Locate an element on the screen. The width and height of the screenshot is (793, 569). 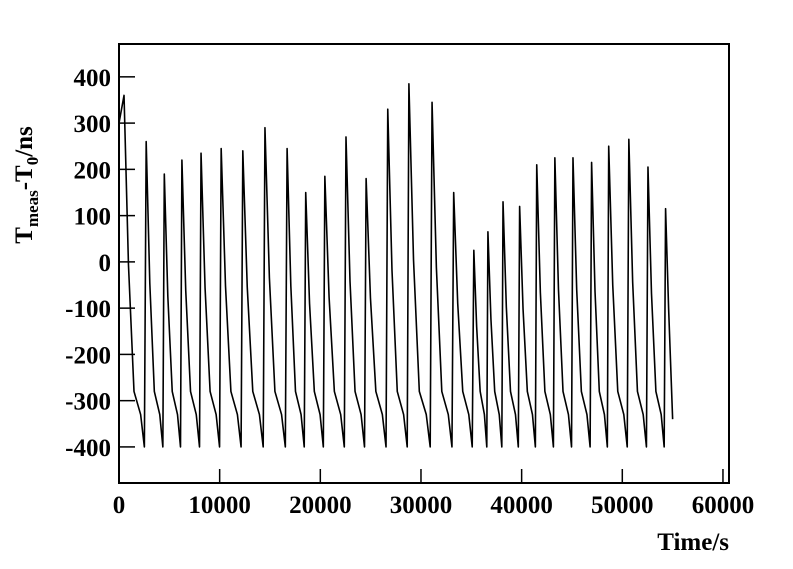
y-axis-label-part: -T is located at coordinates (24, 177).